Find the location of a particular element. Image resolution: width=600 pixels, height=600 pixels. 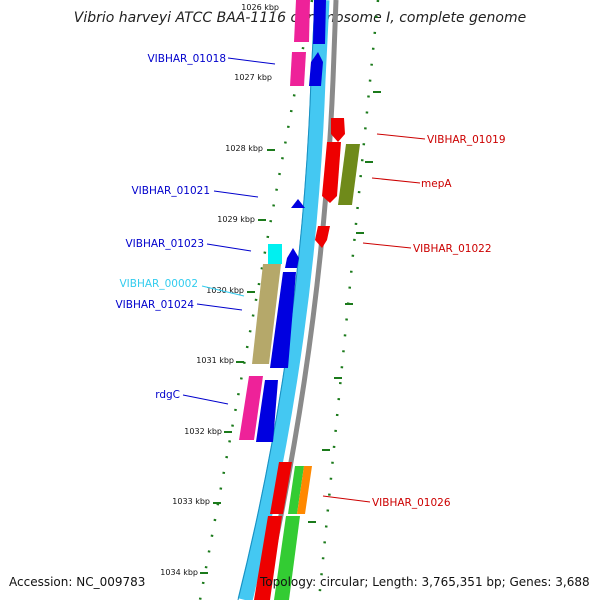

gene-label-vibhar-01023: VIBHAR_01023 is located at coordinates (164, 244).